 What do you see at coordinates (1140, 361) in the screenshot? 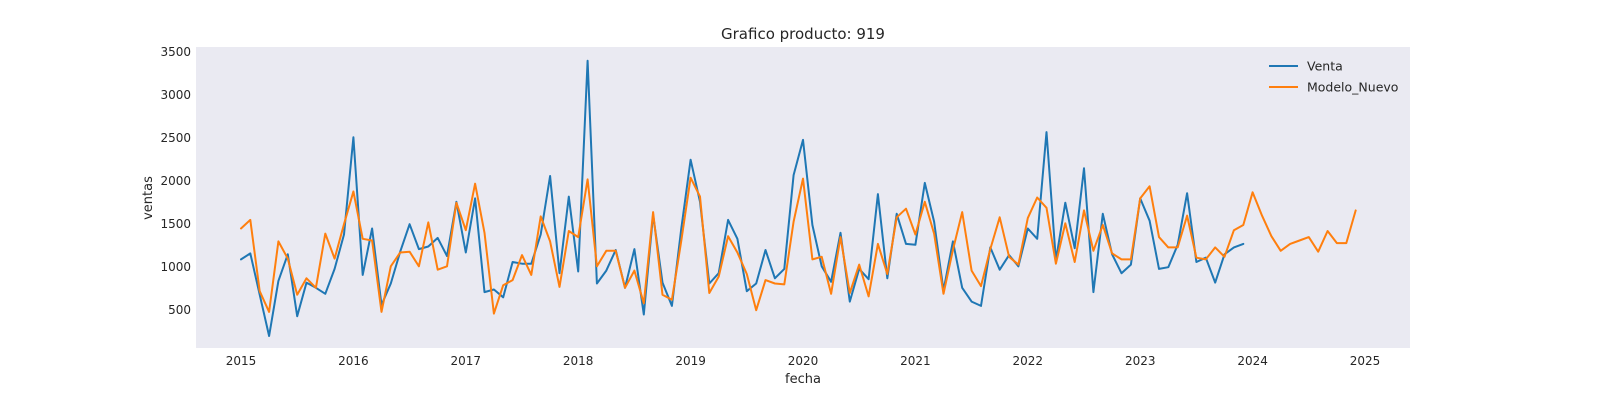
I see `x-tick-label: 2023` at bounding box center [1140, 361].